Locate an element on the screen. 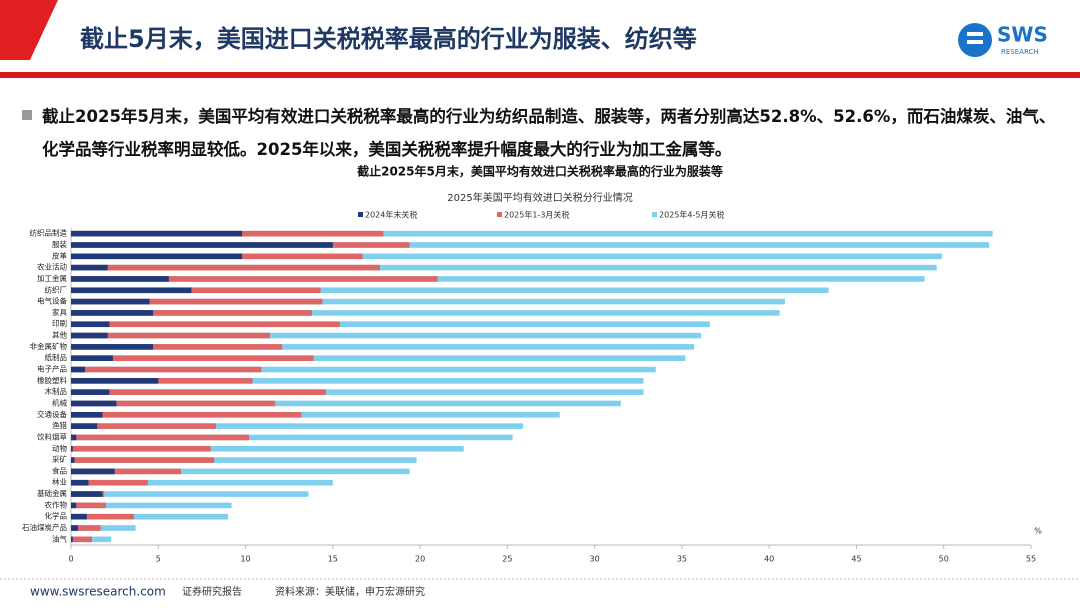  y-tick-label: 纺织厂 is located at coordinates (56, 289).